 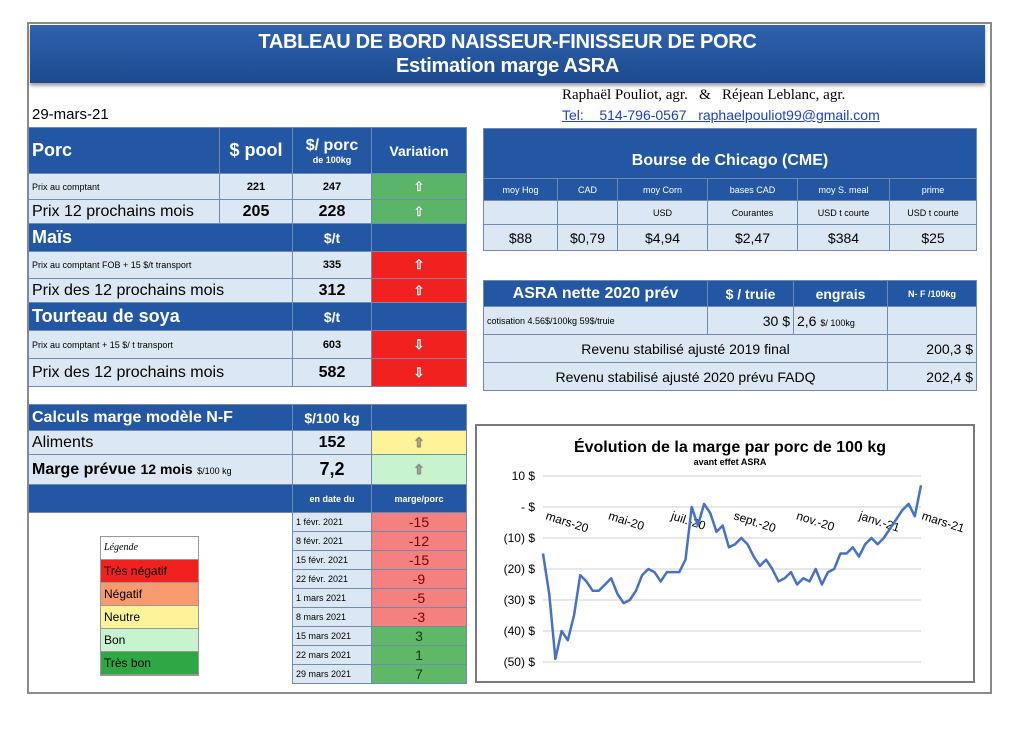 What do you see at coordinates (933, 189) in the screenshot?
I see `cme-col-header: prime` at bounding box center [933, 189].